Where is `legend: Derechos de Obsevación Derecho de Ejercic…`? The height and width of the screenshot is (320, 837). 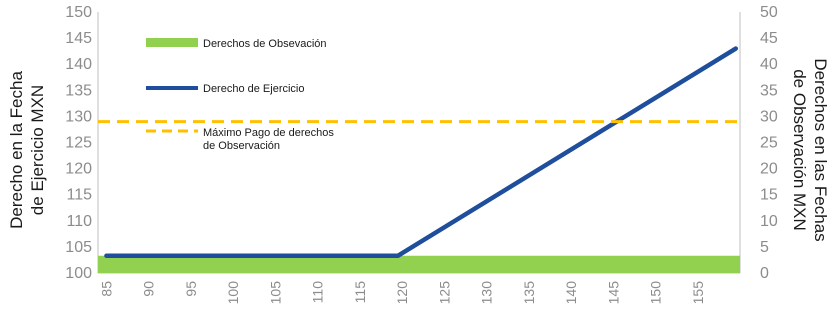
legend: Derechos de Obsevación Derecho de Ejercic… is located at coordinates (240, 95).